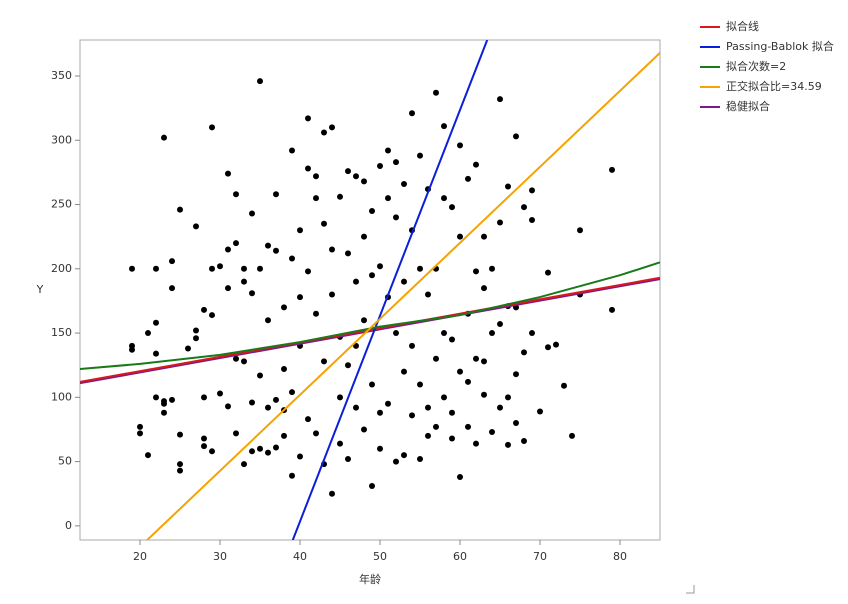 Image resolution: width=848 pixels, height=604 pixels. I want to click on y-tick-label: 250, so click(61, 204).